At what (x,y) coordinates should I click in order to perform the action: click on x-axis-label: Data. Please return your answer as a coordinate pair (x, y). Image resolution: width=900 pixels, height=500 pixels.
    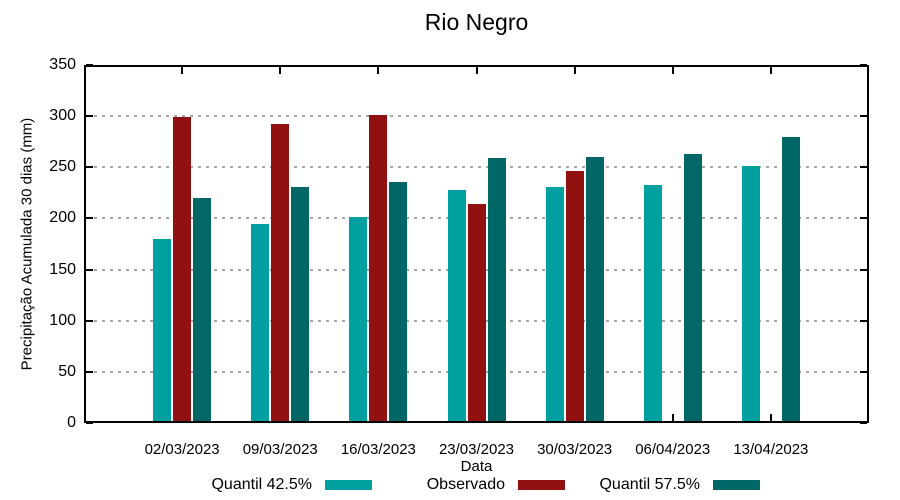
    Looking at the image, I should click on (476, 466).